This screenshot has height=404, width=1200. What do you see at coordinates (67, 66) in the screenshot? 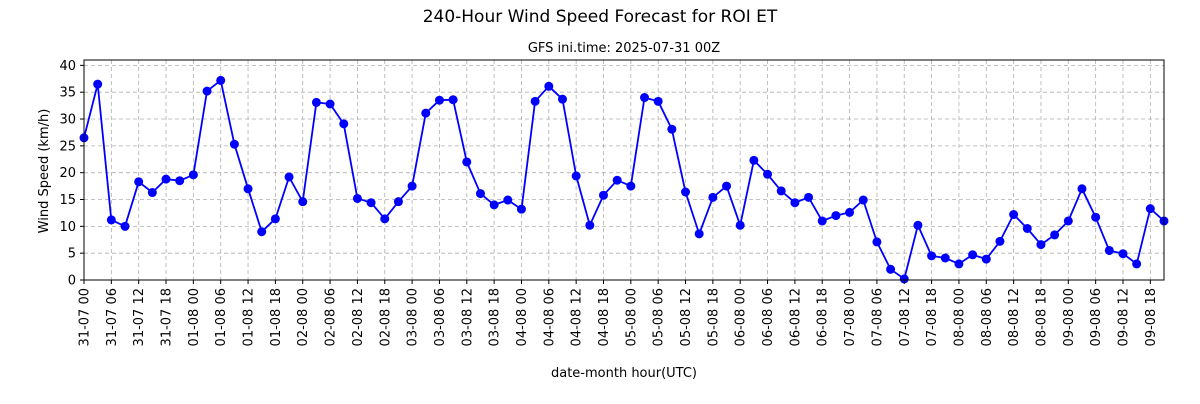
I see `y-tick-label: 40` at bounding box center [67, 66].